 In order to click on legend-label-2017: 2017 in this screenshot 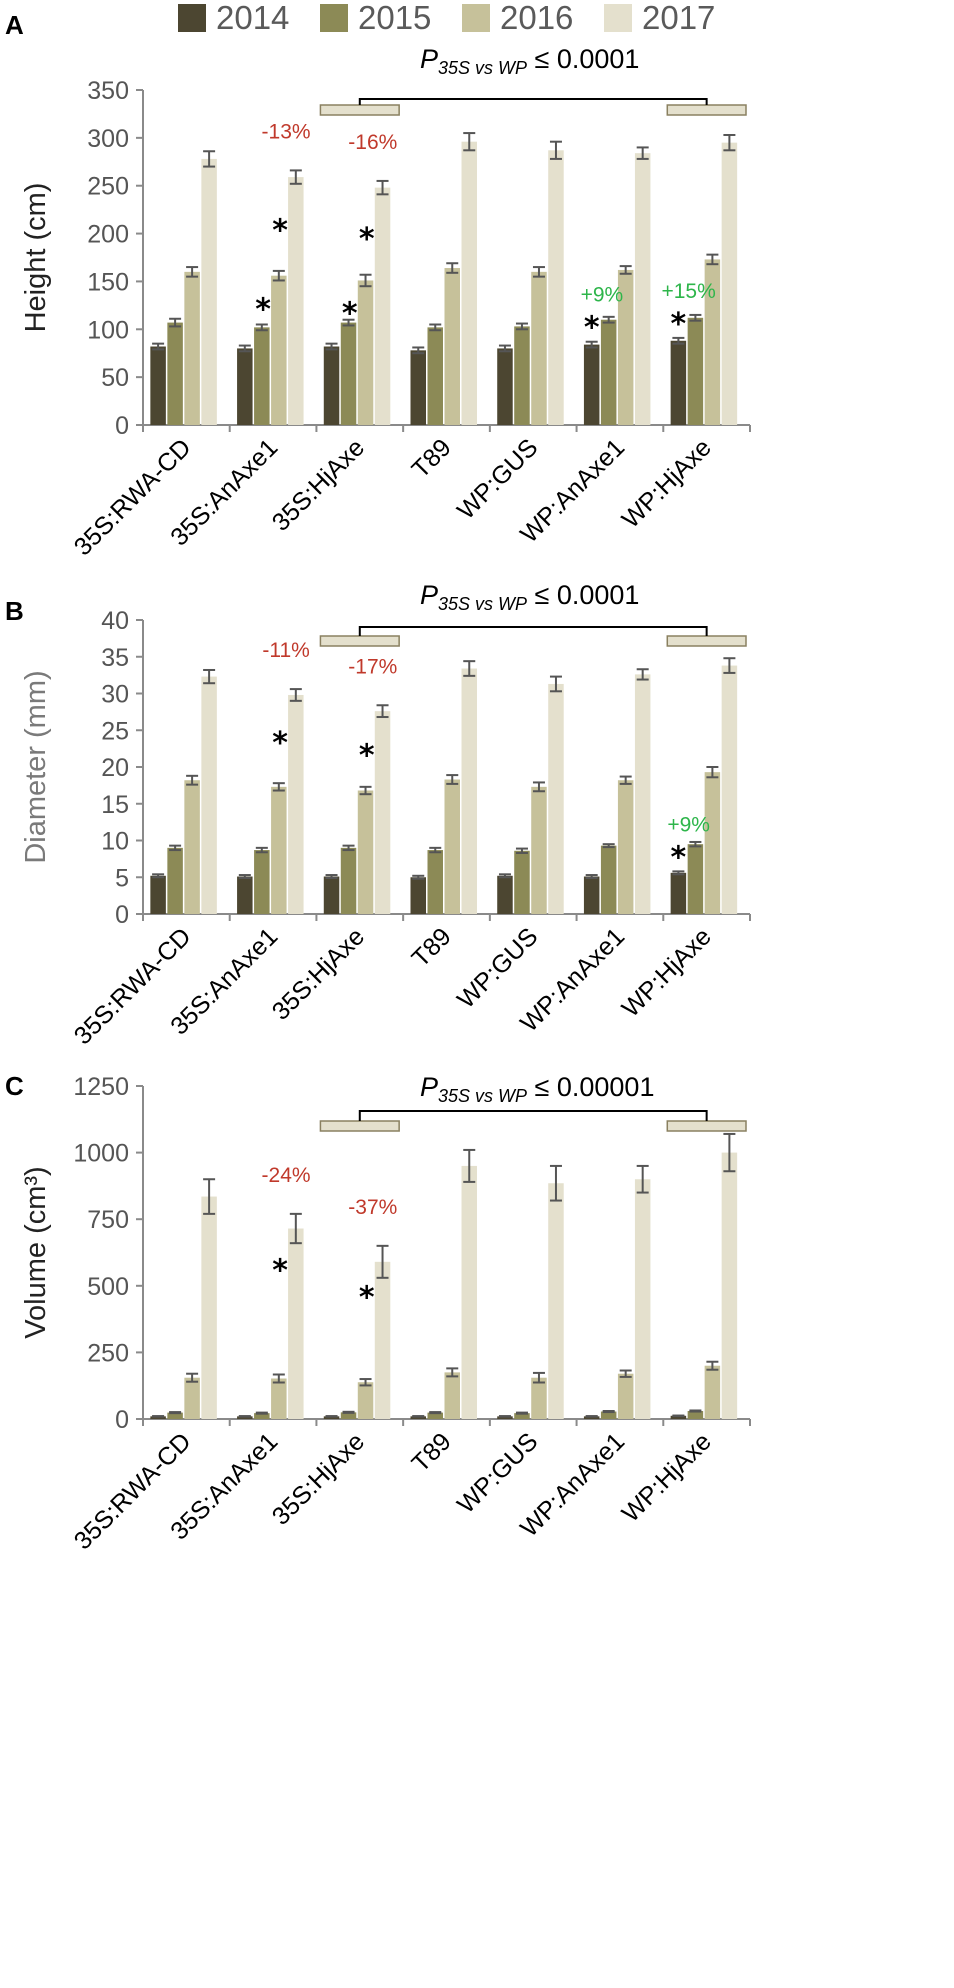, I will do `click(678, 18)`.